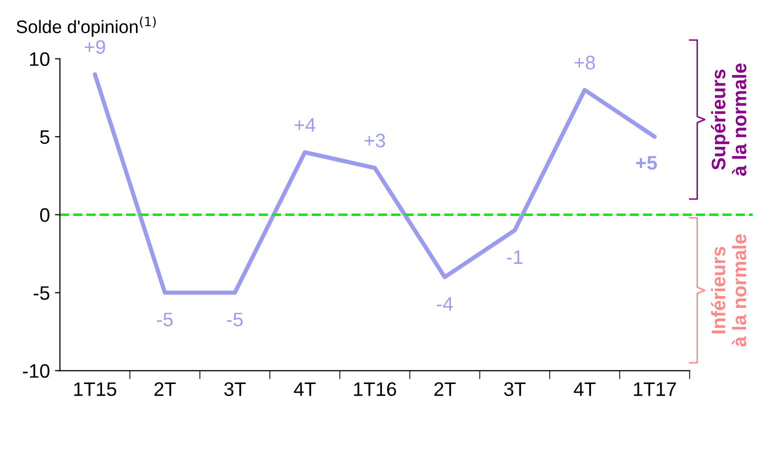  Describe the element at coordinates (375, 389) in the screenshot. I see `x-tick-label: 1T16` at that location.